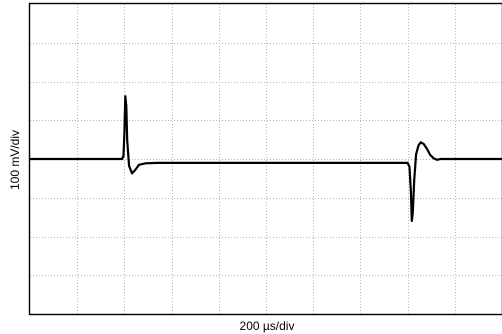  I want to click on x-axis-label: 200 µs/div, so click(267, 326).